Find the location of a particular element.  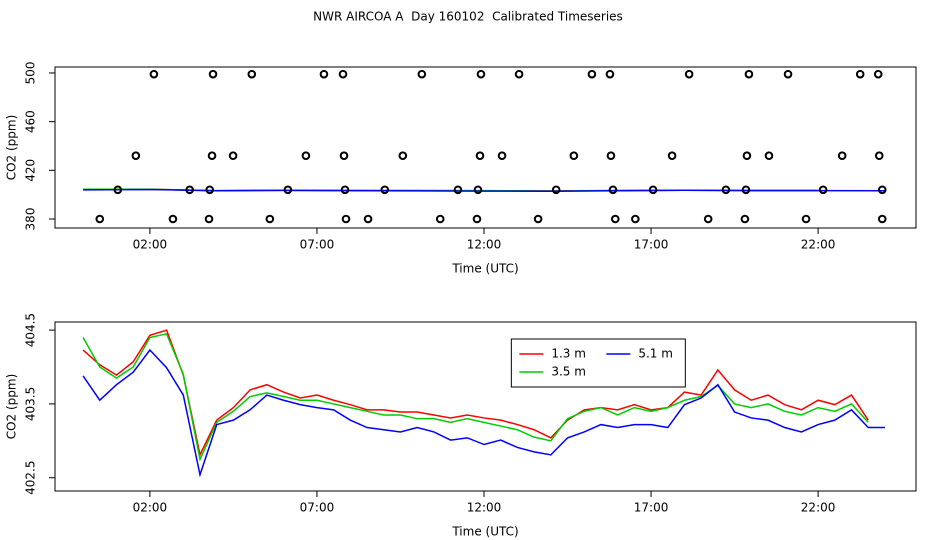

legend-label: 5.1 m is located at coordinates (655, 354).